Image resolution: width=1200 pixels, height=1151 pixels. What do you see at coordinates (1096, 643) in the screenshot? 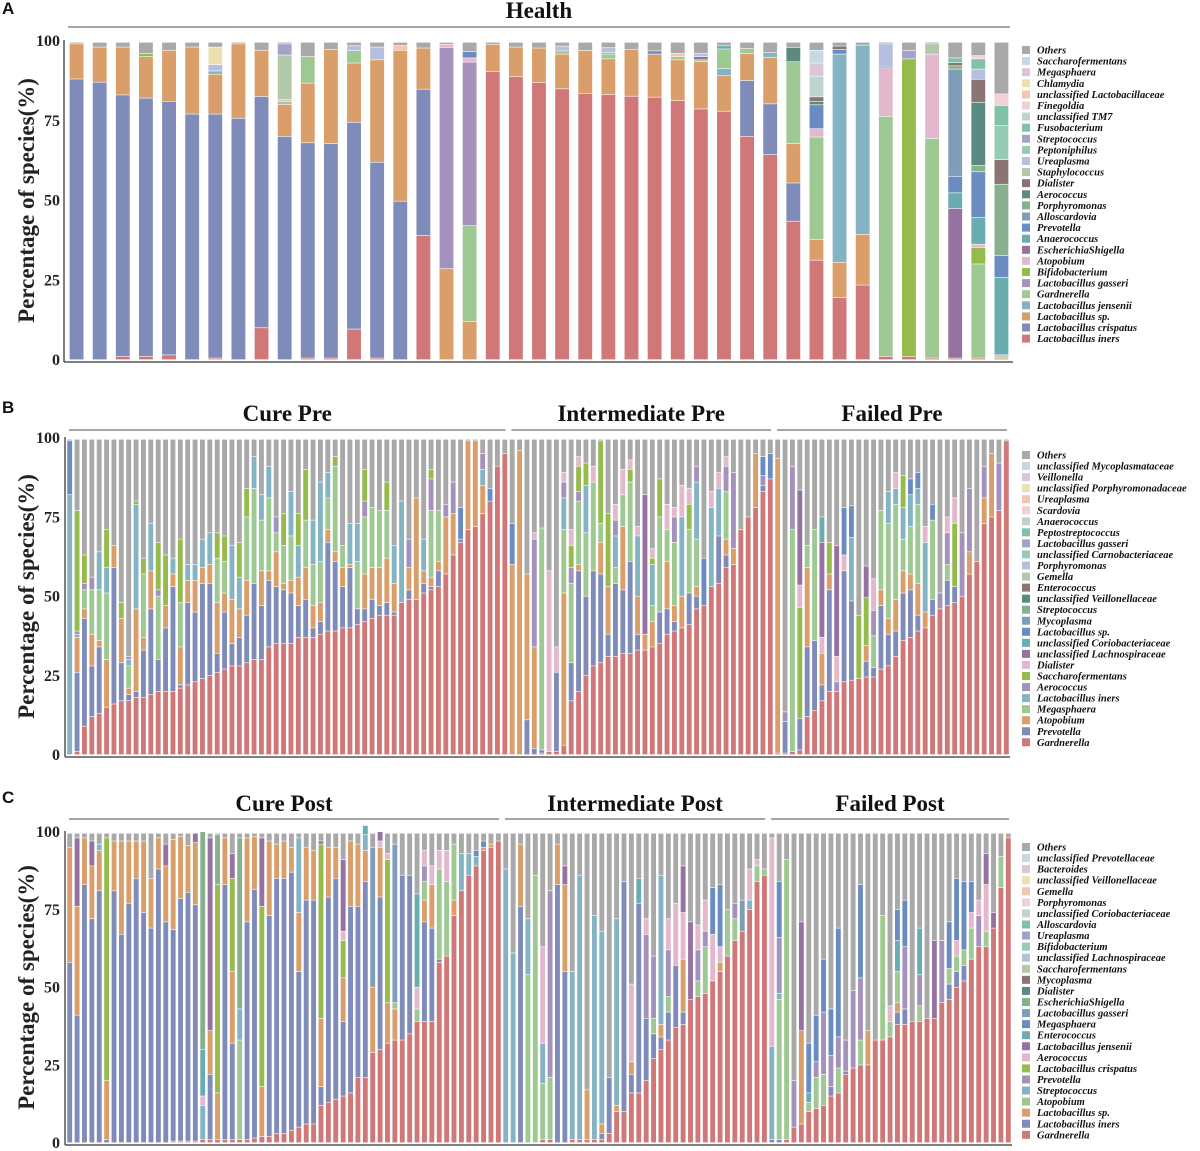
I see `legend-item: unclassified Coriobacteriaceae` at bounding box center [1096, 643].